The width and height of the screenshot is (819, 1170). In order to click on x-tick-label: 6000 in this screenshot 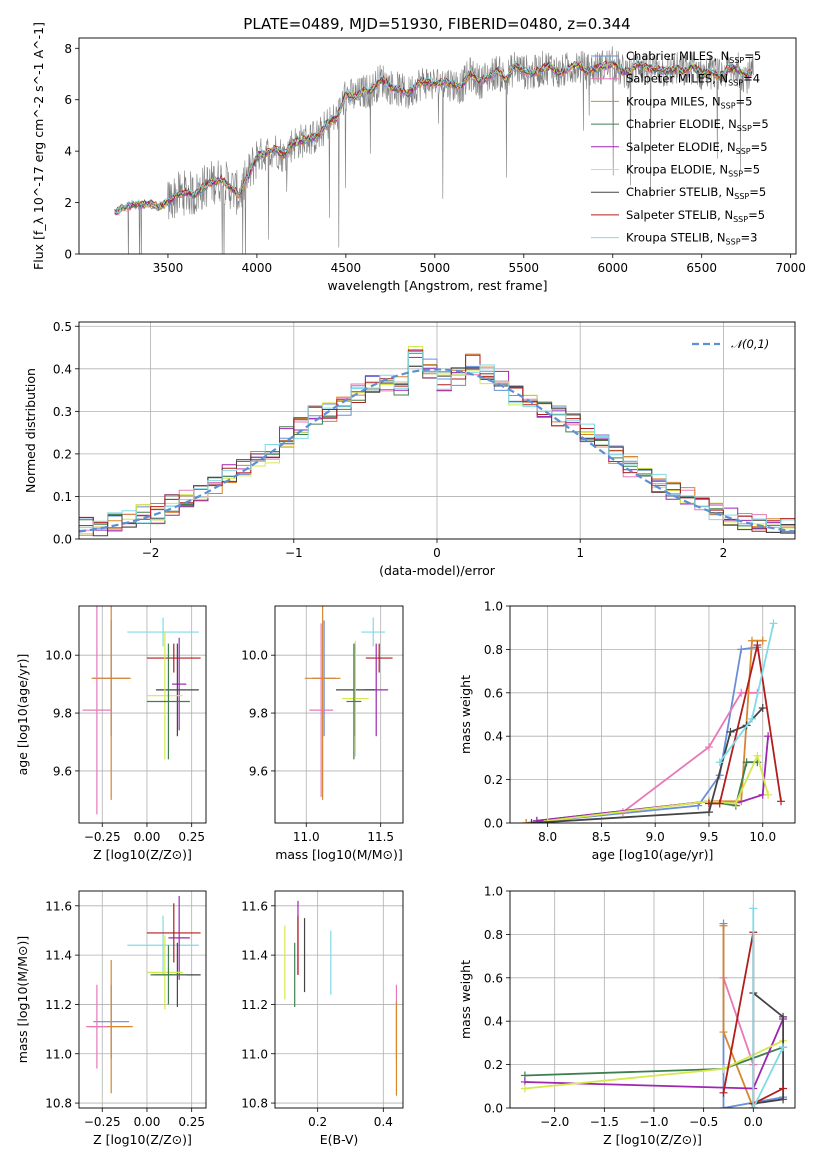, I will do `click(612, 268)`.